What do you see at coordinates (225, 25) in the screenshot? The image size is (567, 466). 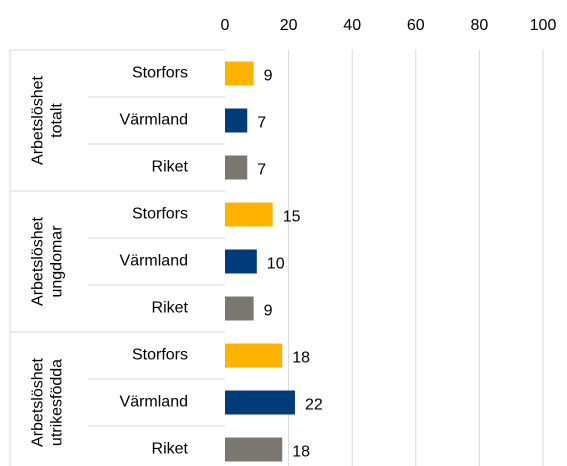 I see `x-tick-label: 0` at bounding box center [225, 25].